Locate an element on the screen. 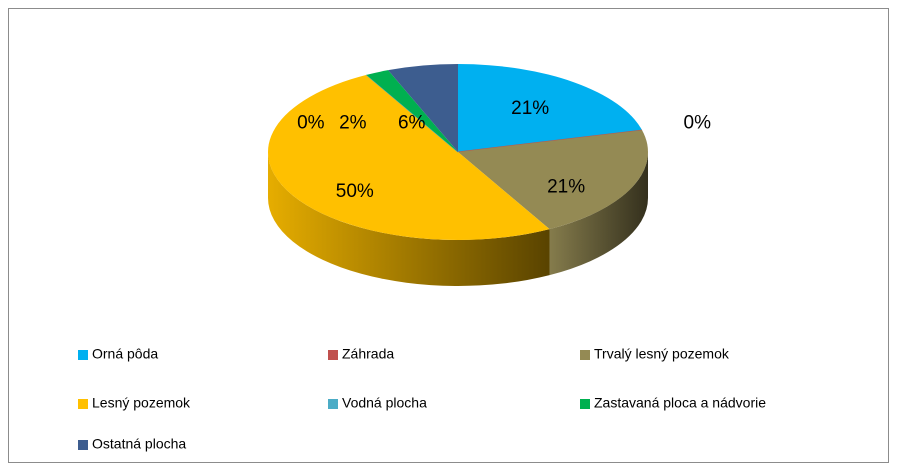 This screenshot has width=897, height=471. data-label: 2% is located at coordinates (353, 123).